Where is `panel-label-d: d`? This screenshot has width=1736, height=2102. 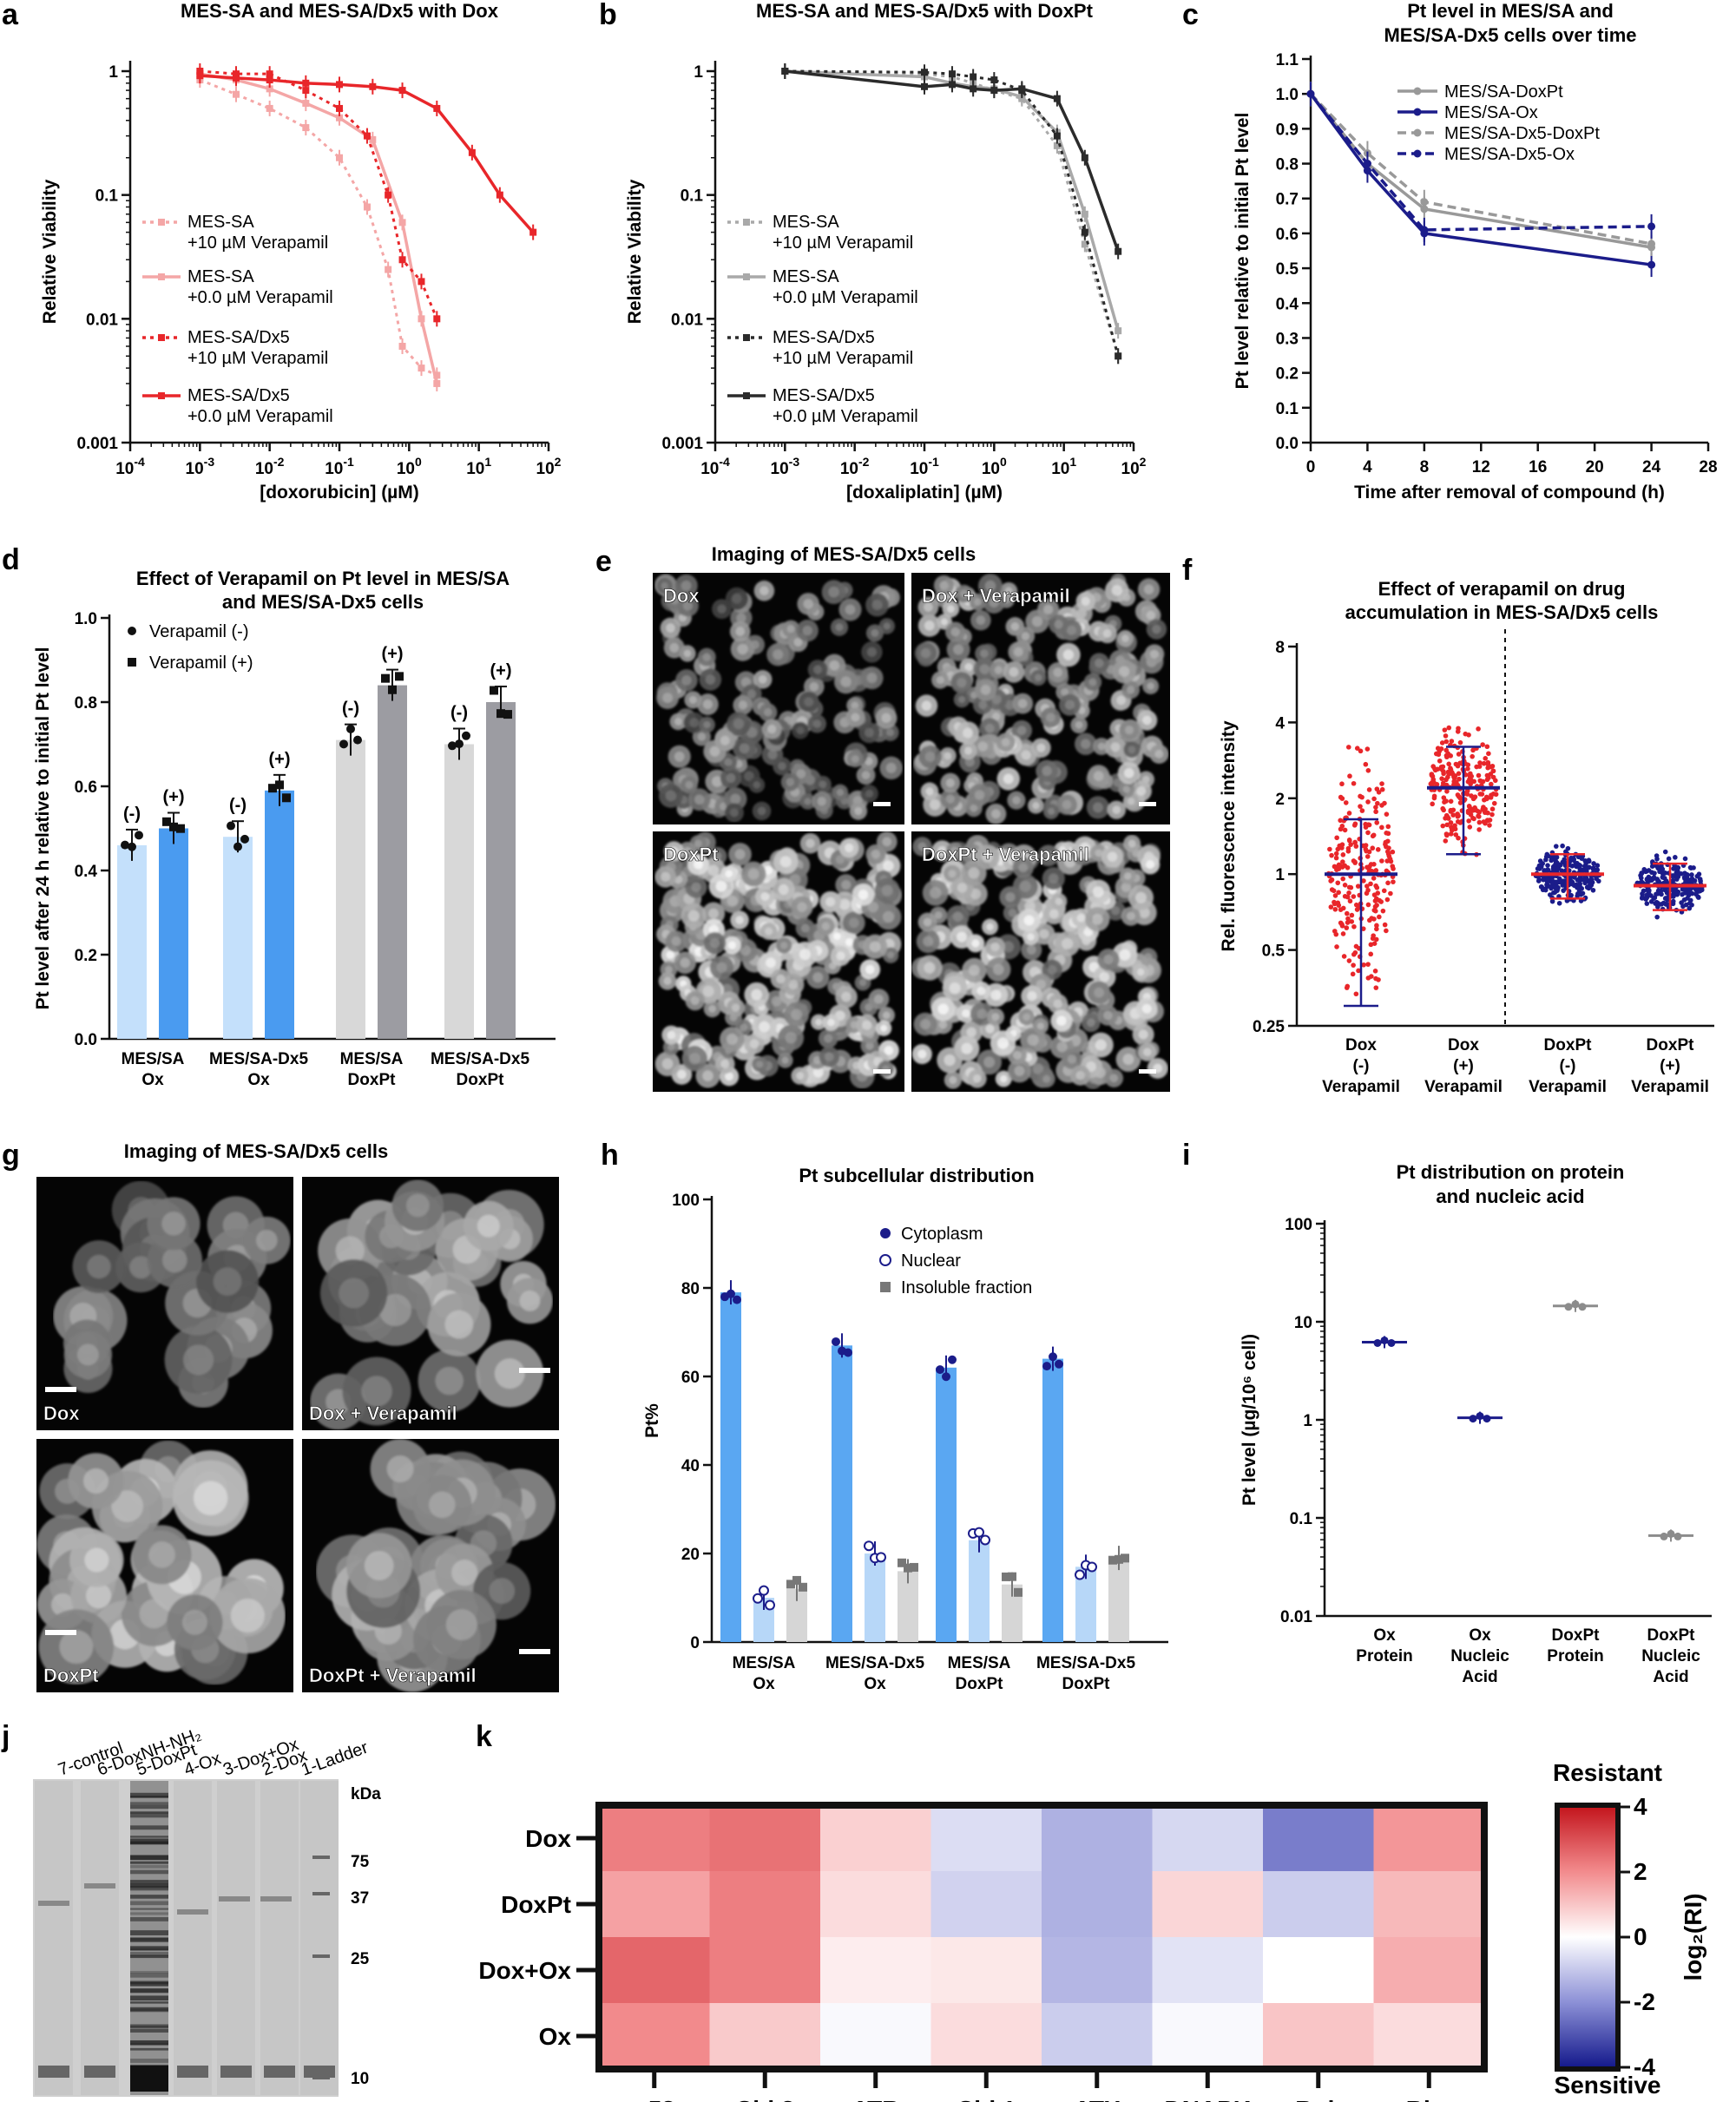 panel-label-d: d is located at coordinates (11, 559).